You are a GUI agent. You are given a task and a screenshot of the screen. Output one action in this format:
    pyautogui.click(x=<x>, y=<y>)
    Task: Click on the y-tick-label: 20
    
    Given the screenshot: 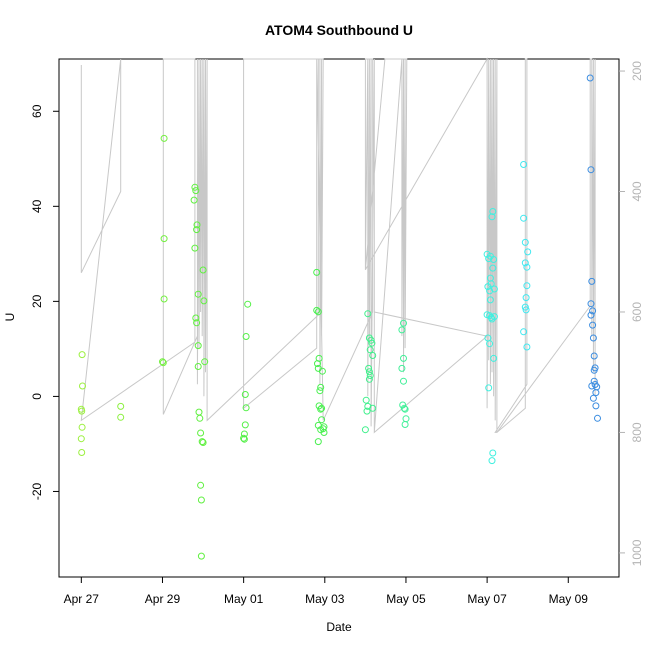 What is the action you would take?
    pyautogui.click(x=37, y=301)
    